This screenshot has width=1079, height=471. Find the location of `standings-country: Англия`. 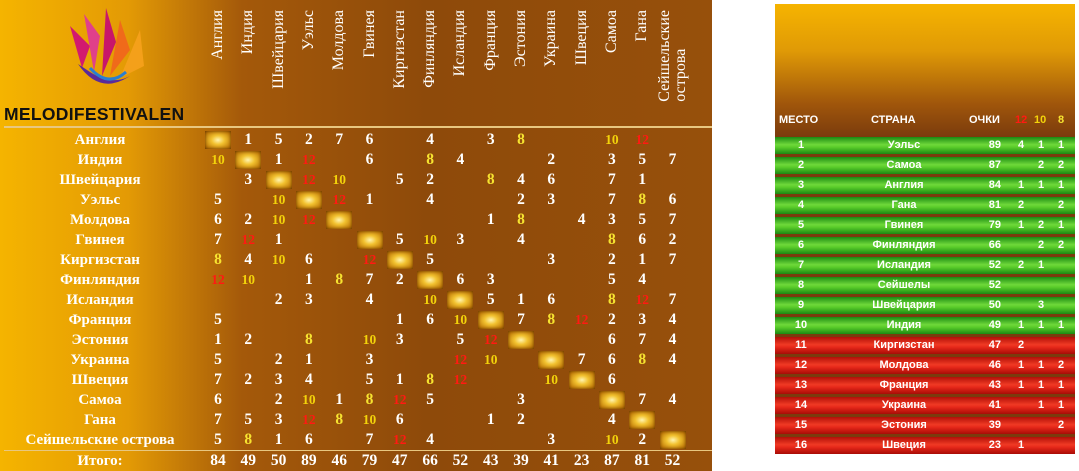

standings-country: Англия is located at coordinates (904, 185).